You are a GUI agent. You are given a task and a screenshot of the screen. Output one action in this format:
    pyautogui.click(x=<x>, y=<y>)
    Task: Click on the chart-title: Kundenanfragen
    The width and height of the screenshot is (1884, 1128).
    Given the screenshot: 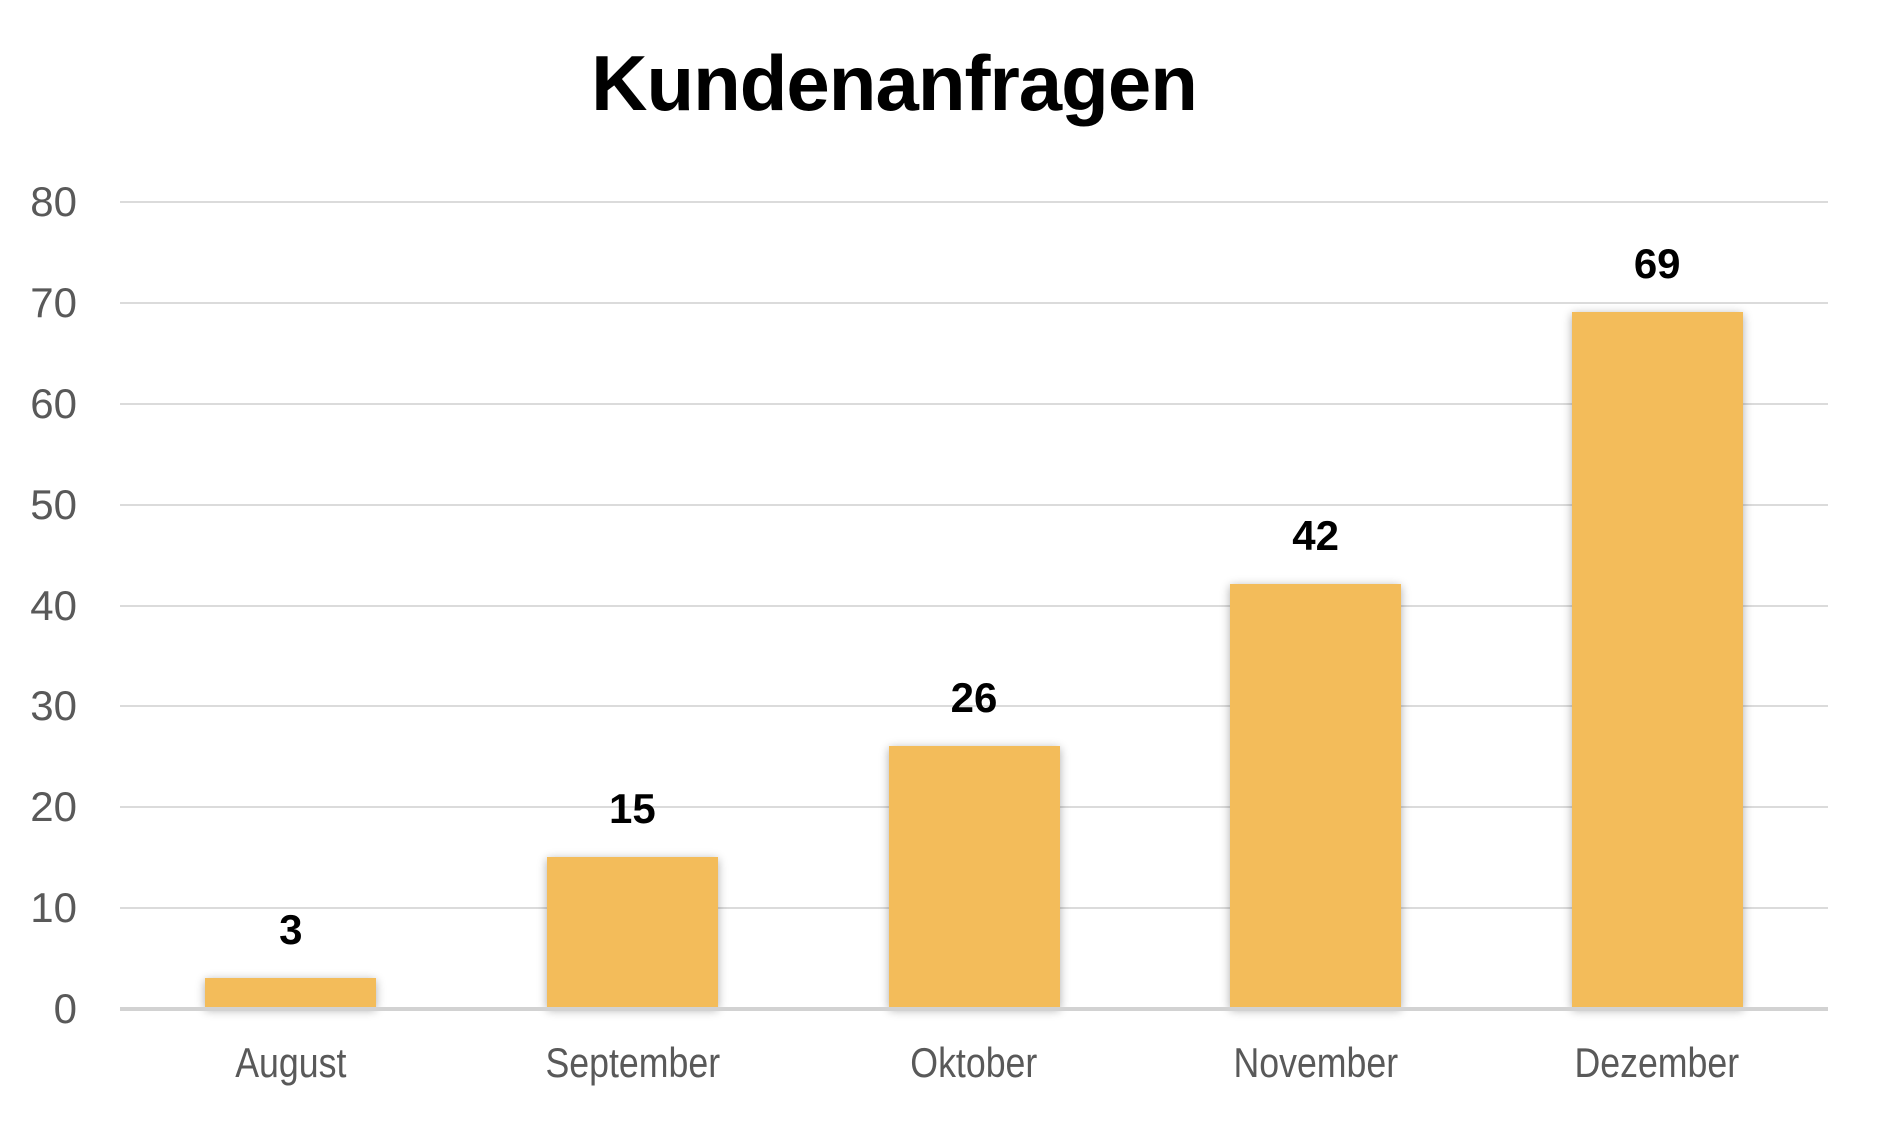 What is the action you would take?
    pyautogui.click(x=894, y=83)
    